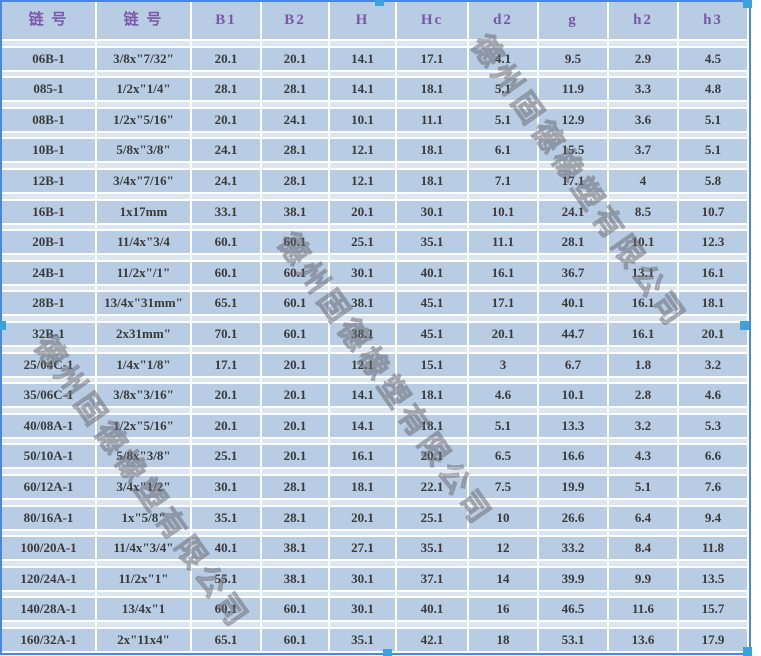 The height and width of the screenshot is (656, 761). Describe the element at coordinates (295, 20) in the screenshot. I see `column-header-3: B2` at that location.